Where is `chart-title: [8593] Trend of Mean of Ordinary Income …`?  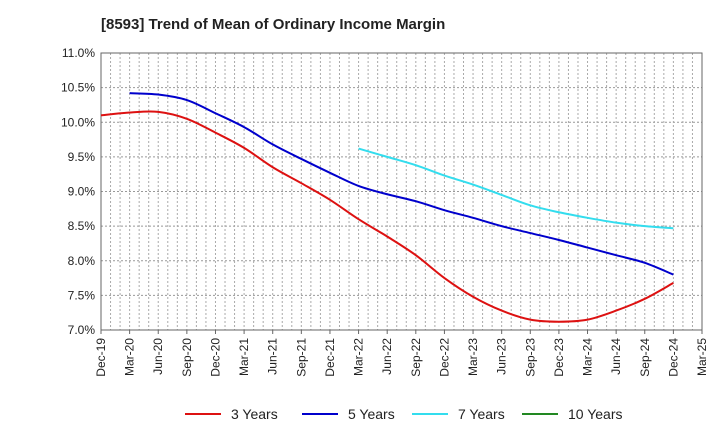
chart-title: [8593] Trend of Mean of Ordinary Income … is located at coordinates (273, 24).